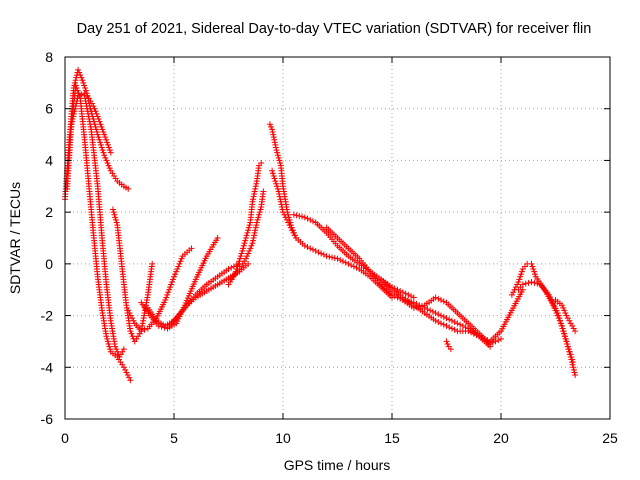 The height and width of the screenshot is (480, 640). Describe the element at coordinates (49, 160) in the screenshot. I see `y-tick-label: 4` at that location.